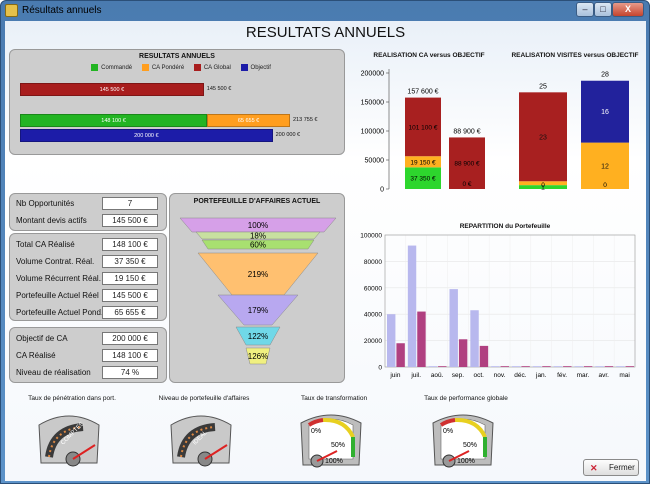 The width and height of the screenshot is (650, 484). Describe the element at coordinates (197, 67) in the screenshot. I see `legend-swatch-global` at that location.